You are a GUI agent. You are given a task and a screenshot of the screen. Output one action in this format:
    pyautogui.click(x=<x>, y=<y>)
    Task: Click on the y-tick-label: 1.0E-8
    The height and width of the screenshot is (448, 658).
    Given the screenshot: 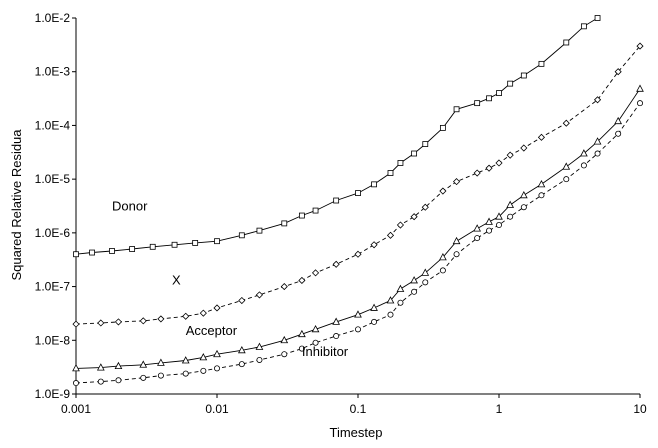 What is the action you would take?
    pyautogui.click(x=53, y=340)
    